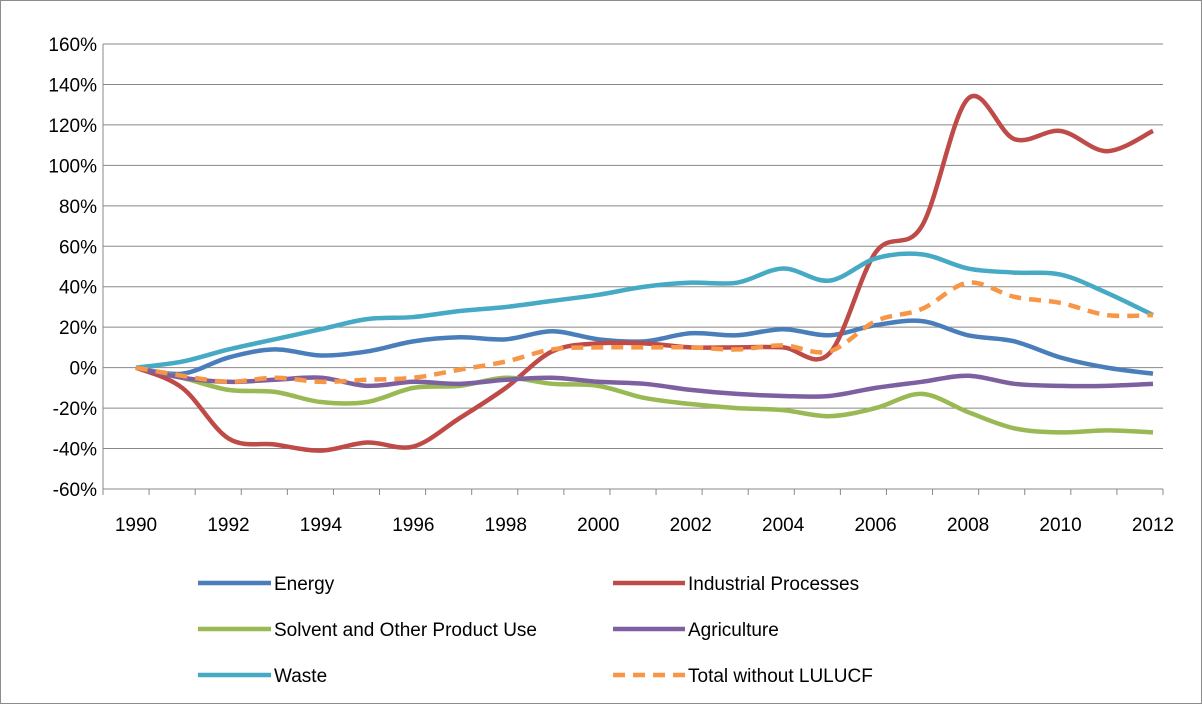 This screenshot has width=1202, height=708. I want to click on y-tick-label: -60%, so click(75, 490).